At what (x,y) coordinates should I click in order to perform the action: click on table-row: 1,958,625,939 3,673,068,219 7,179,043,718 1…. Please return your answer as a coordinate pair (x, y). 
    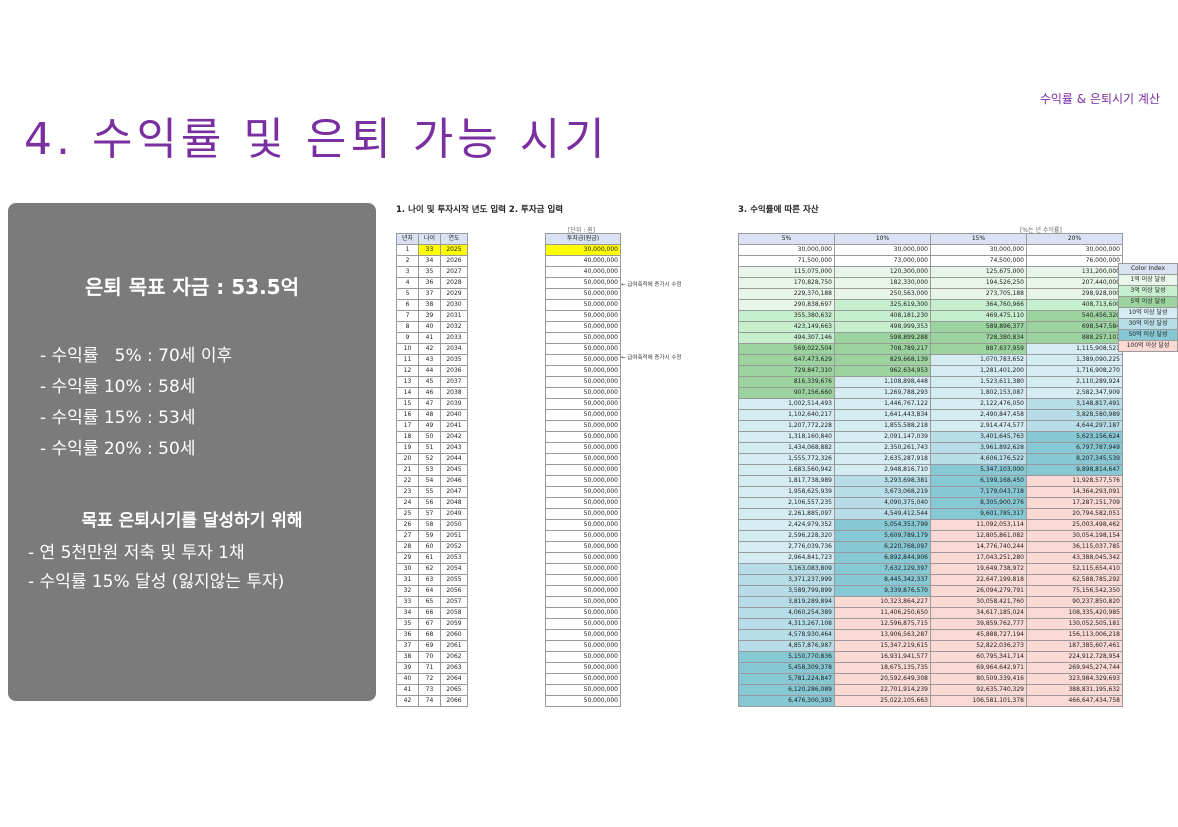
    Looking at the image, I should click on (930, 492).